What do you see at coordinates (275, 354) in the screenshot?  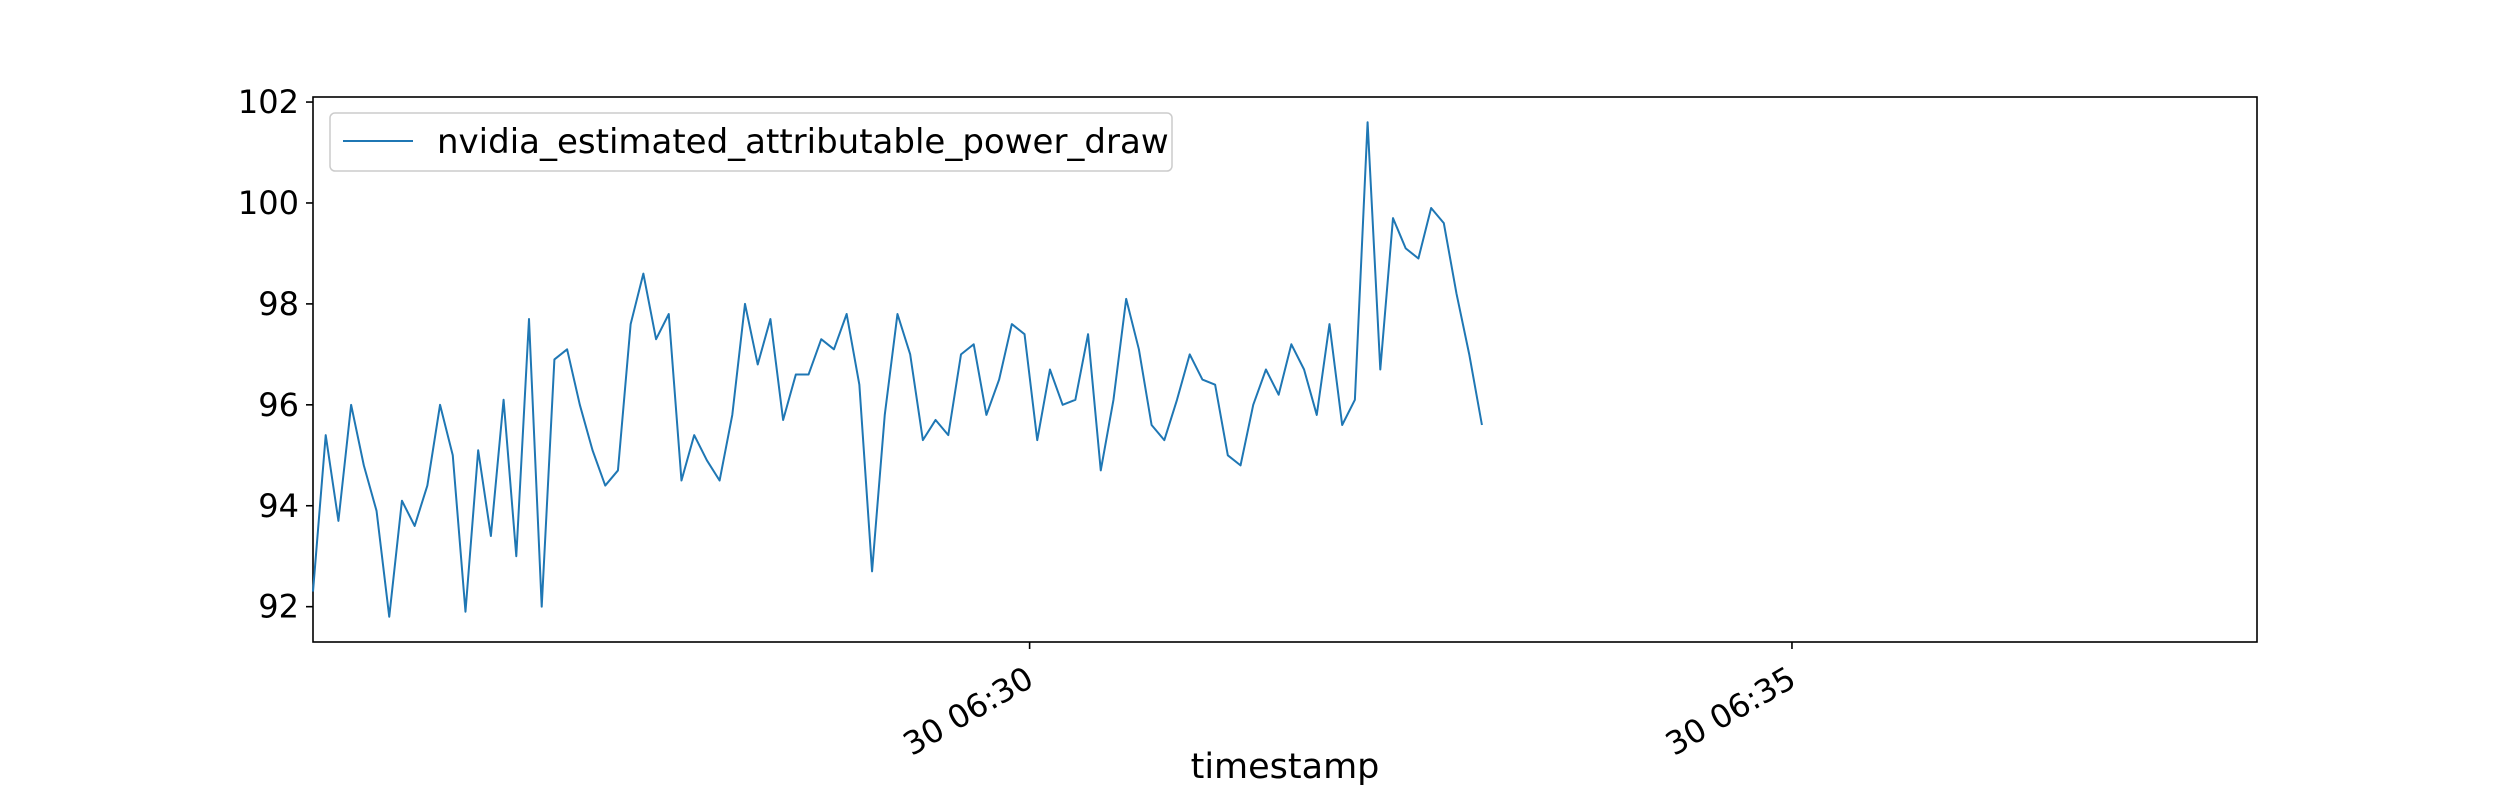 I see `y-axis: 92 94 96 98 100 102` at bounding box center [275, 354].